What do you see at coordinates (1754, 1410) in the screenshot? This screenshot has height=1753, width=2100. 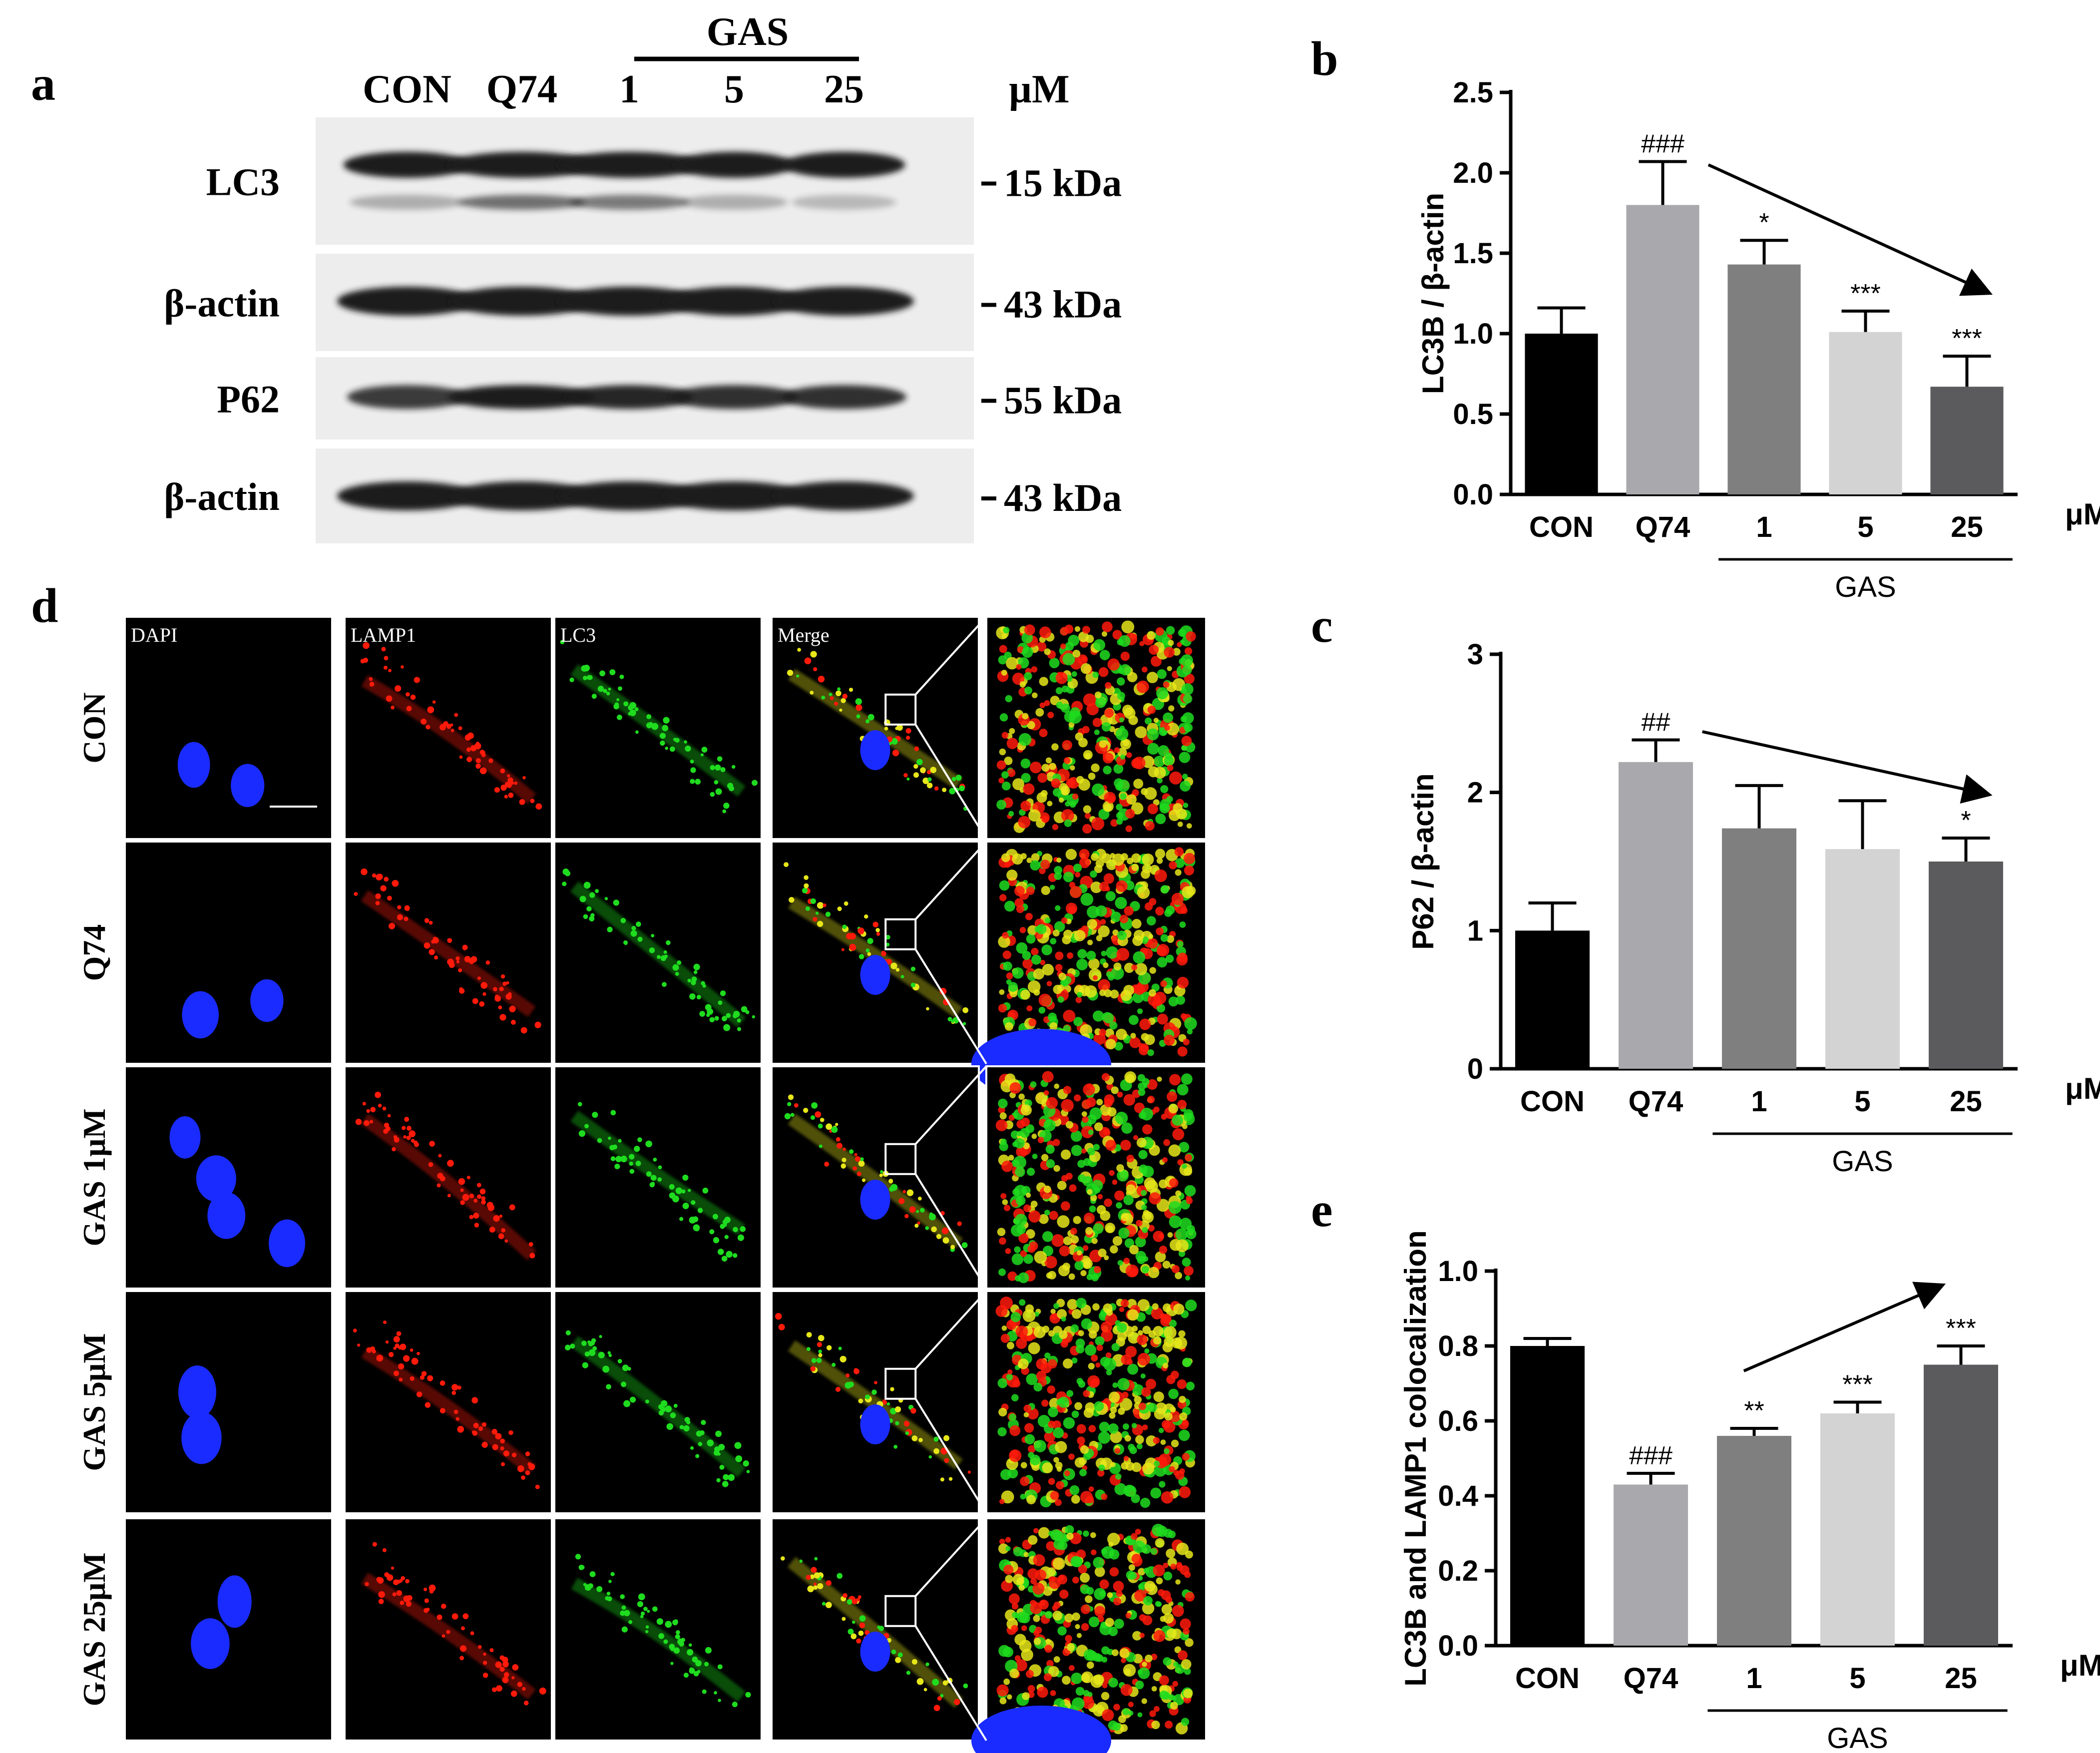 I see `chart-significance-label: **` at bounding box center [1754, 1410].